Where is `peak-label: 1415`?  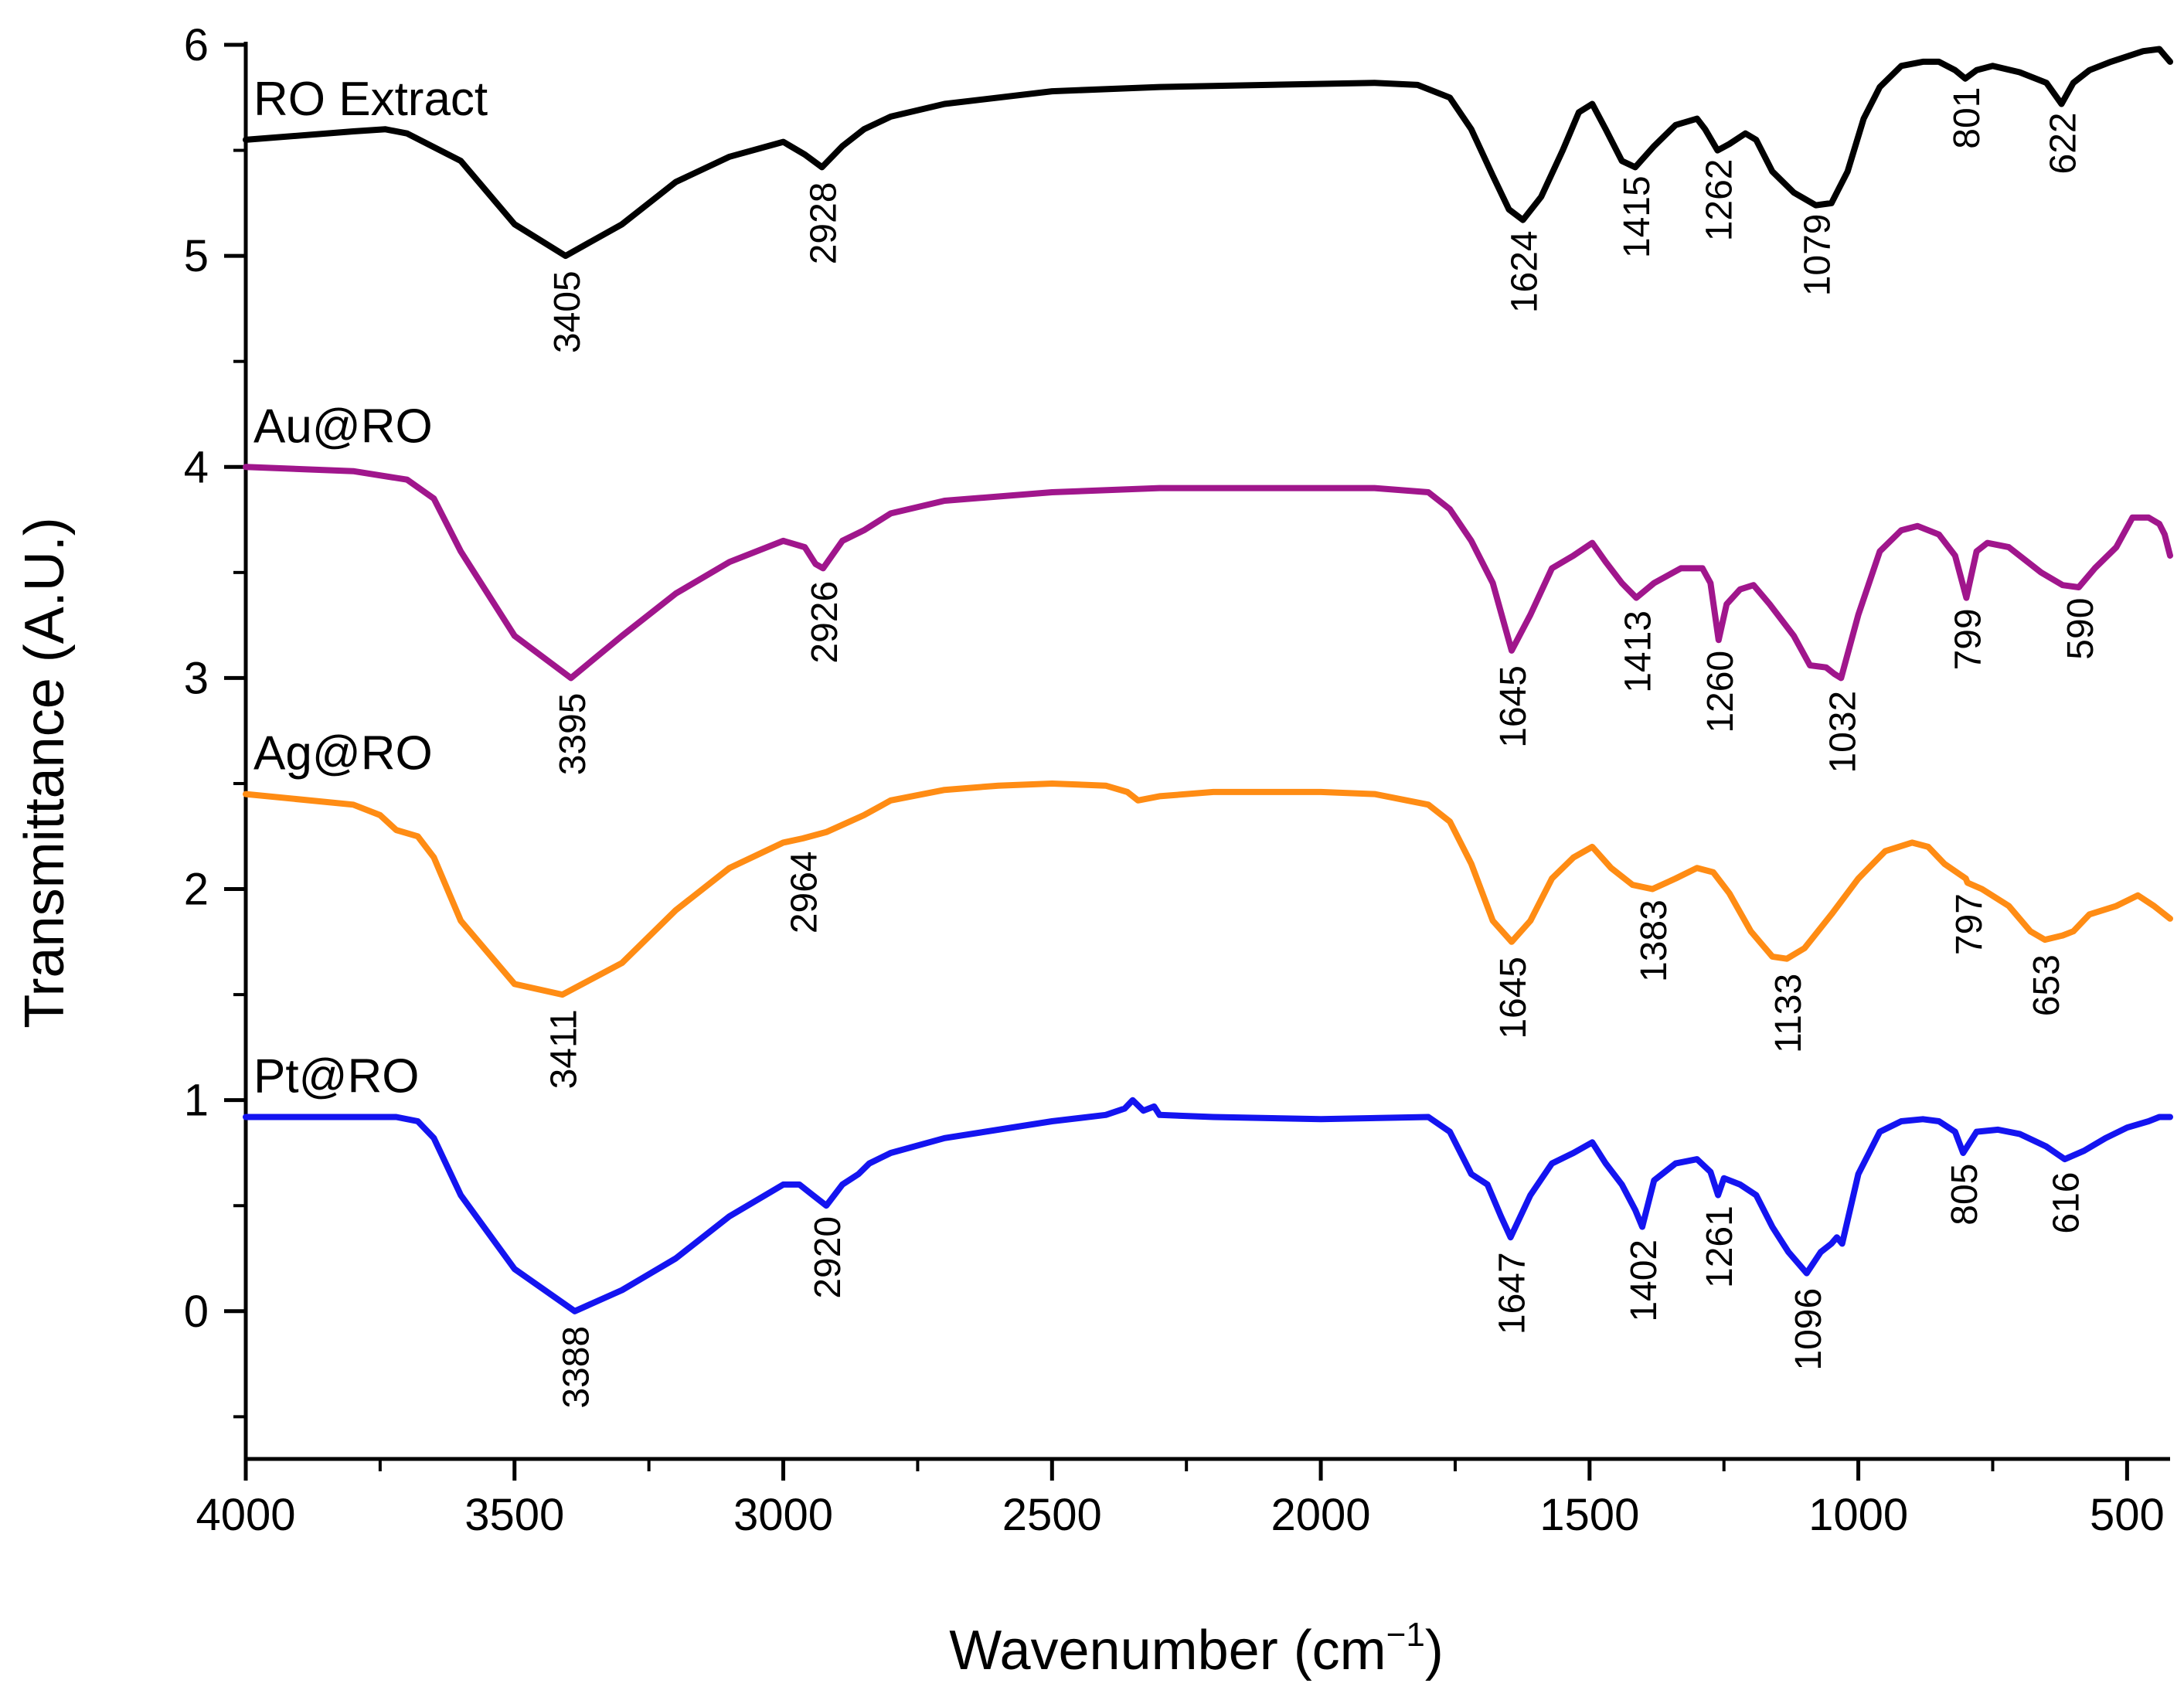 peak-label: 1415 is located at coordinates (1638, 216).